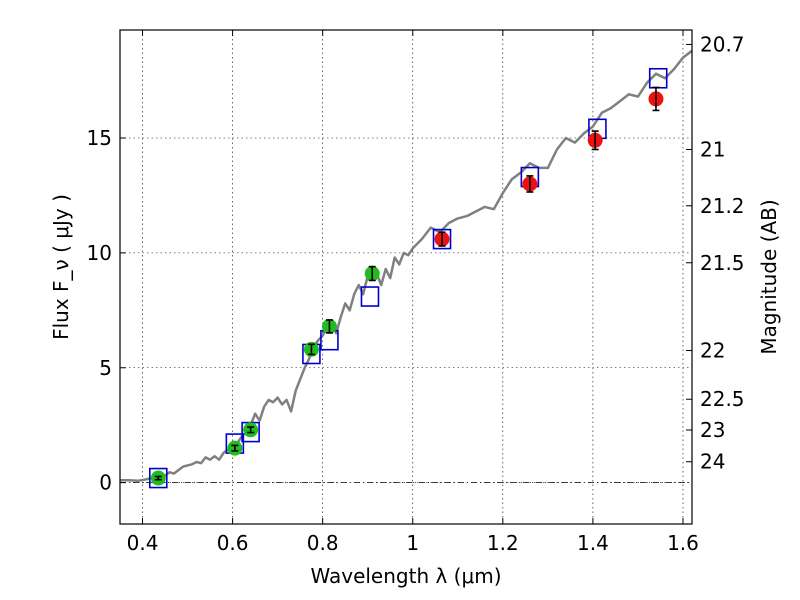 The width and height of the screenshot is (800, 600). What do you see at coordinates (323, 543) in the screenshot?
I see `x-tick-label: 0.8` at bounding box center [323, 543].